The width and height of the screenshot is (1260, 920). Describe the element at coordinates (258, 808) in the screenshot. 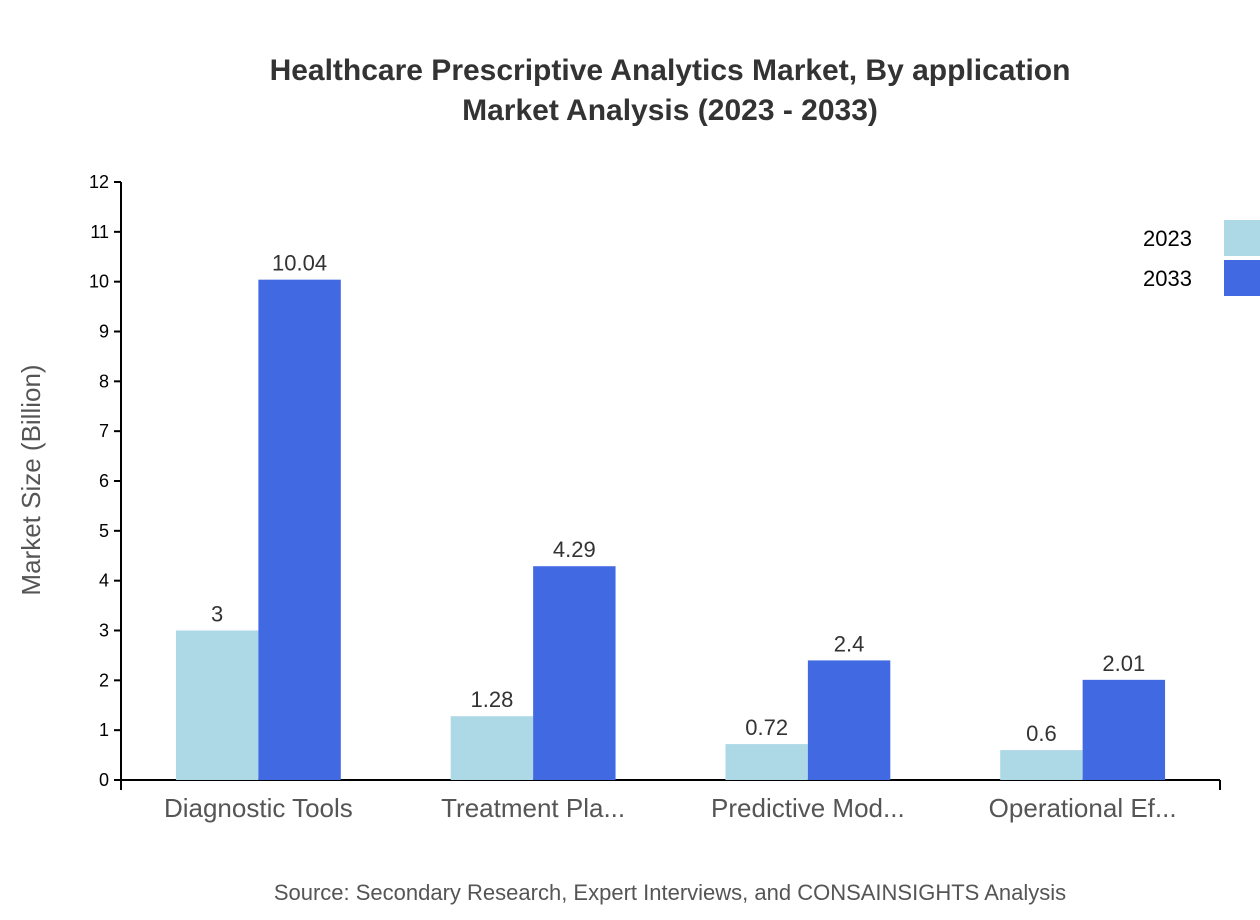

I see `x-tick-label: Diagnostic Tools` at that location.